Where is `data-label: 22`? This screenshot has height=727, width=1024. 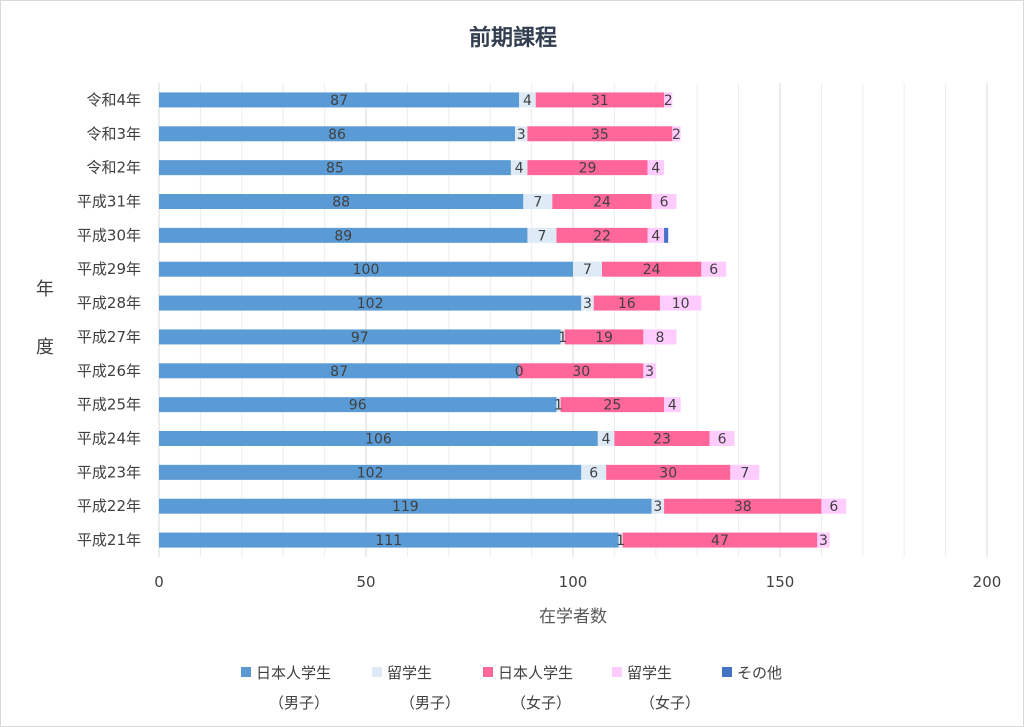 data-label: 22 is located at coordinates (602, 236).